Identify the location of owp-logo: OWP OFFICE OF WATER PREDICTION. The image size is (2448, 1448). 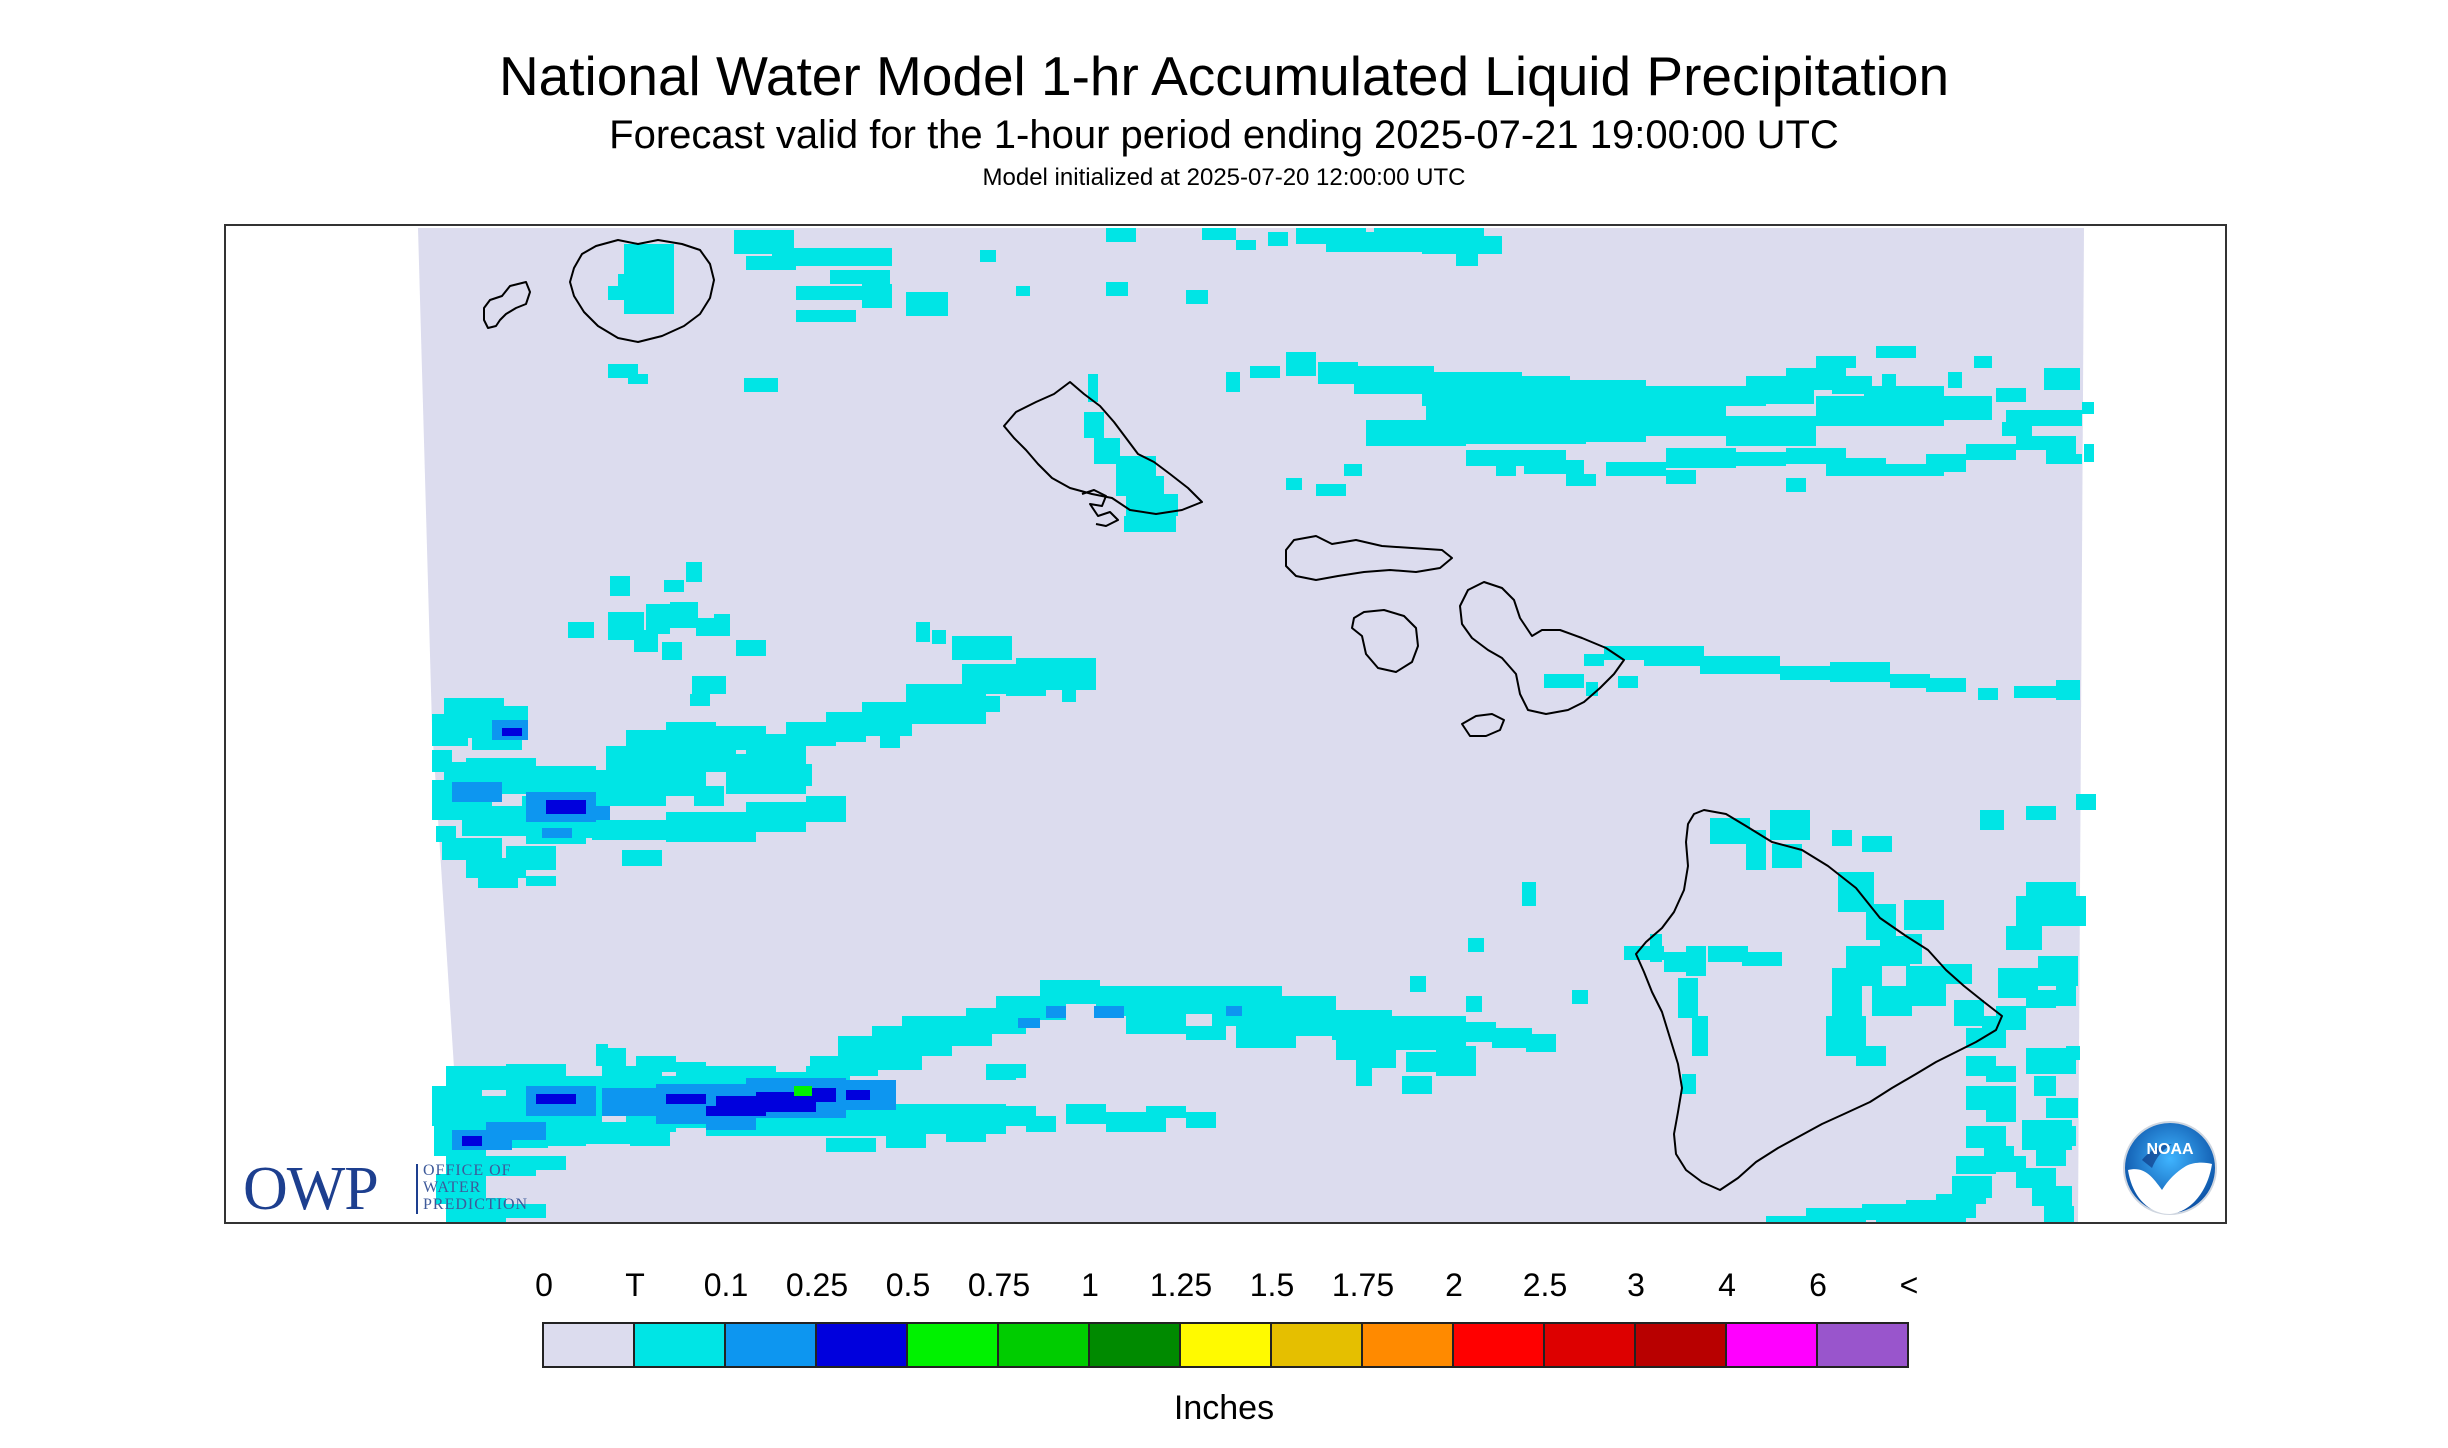
(408, 1189).